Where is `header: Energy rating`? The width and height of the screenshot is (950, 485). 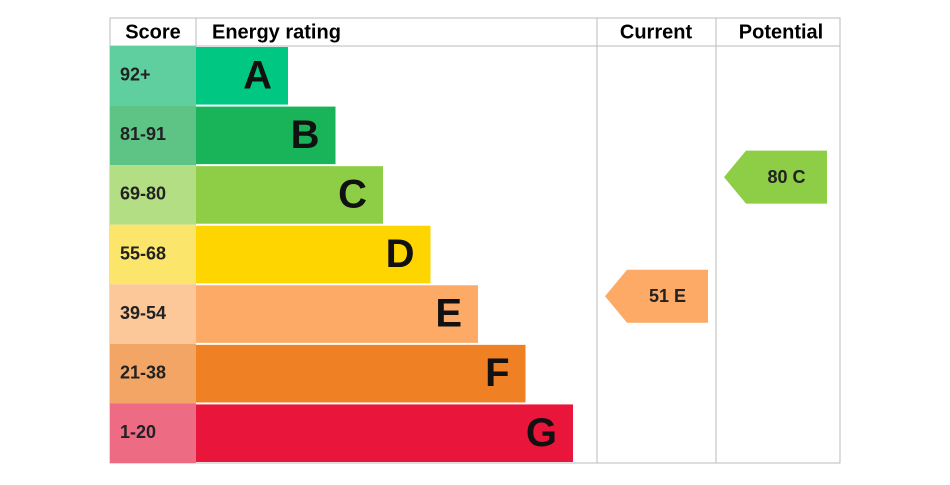 header: Energy rating is located at coordinates (276, 32).